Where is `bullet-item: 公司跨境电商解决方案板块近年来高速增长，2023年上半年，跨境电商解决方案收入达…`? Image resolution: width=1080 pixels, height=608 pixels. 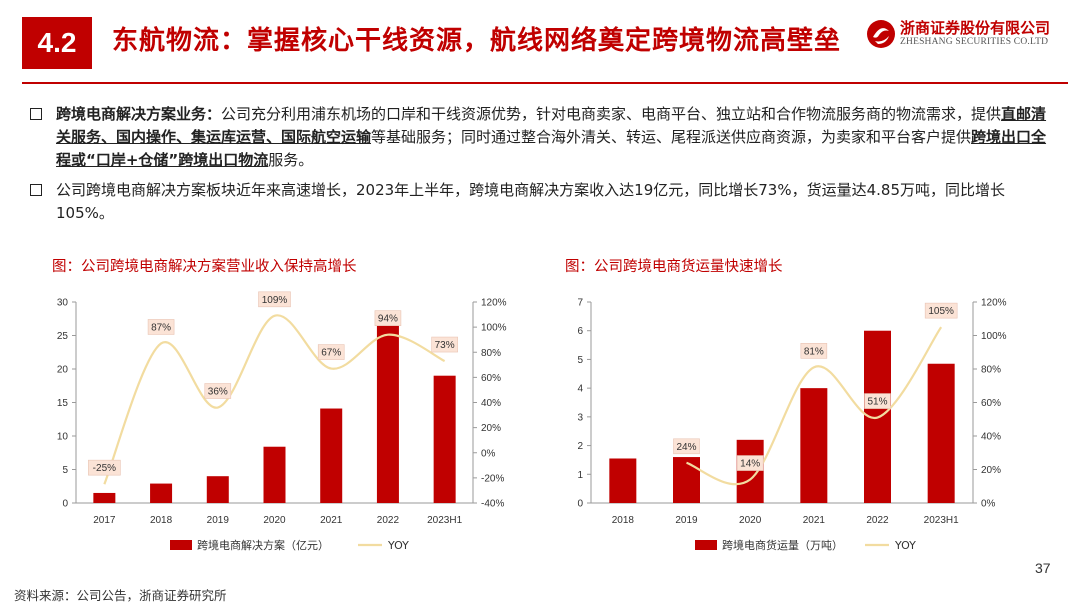
bullet-item: 公司跨境电商解决方案板块近年来高速增长，2023年上半年，跨境电商解决方案收入达… is located at coordinates (545, 202).